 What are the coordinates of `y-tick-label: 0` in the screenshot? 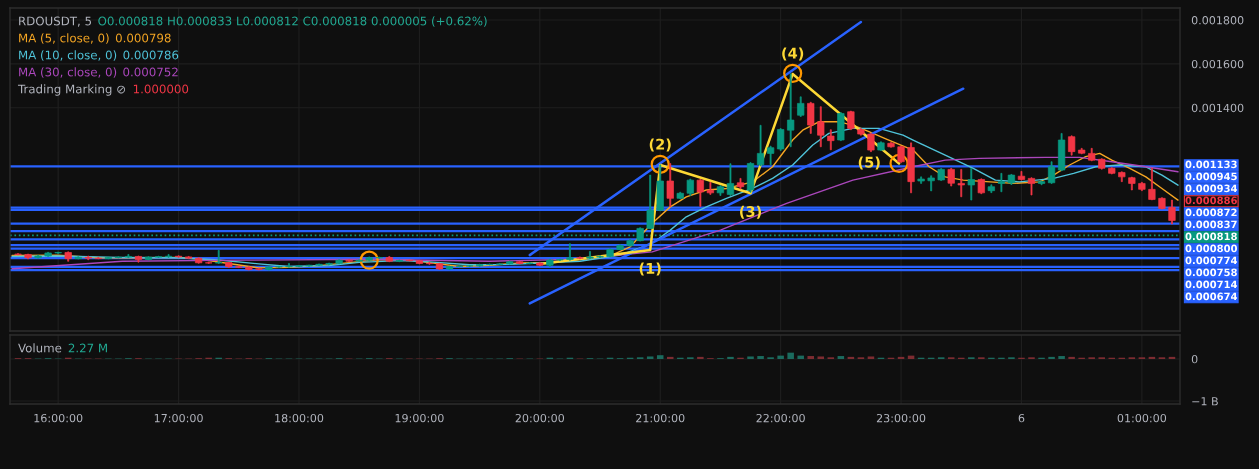 It's located at (1194, 359).